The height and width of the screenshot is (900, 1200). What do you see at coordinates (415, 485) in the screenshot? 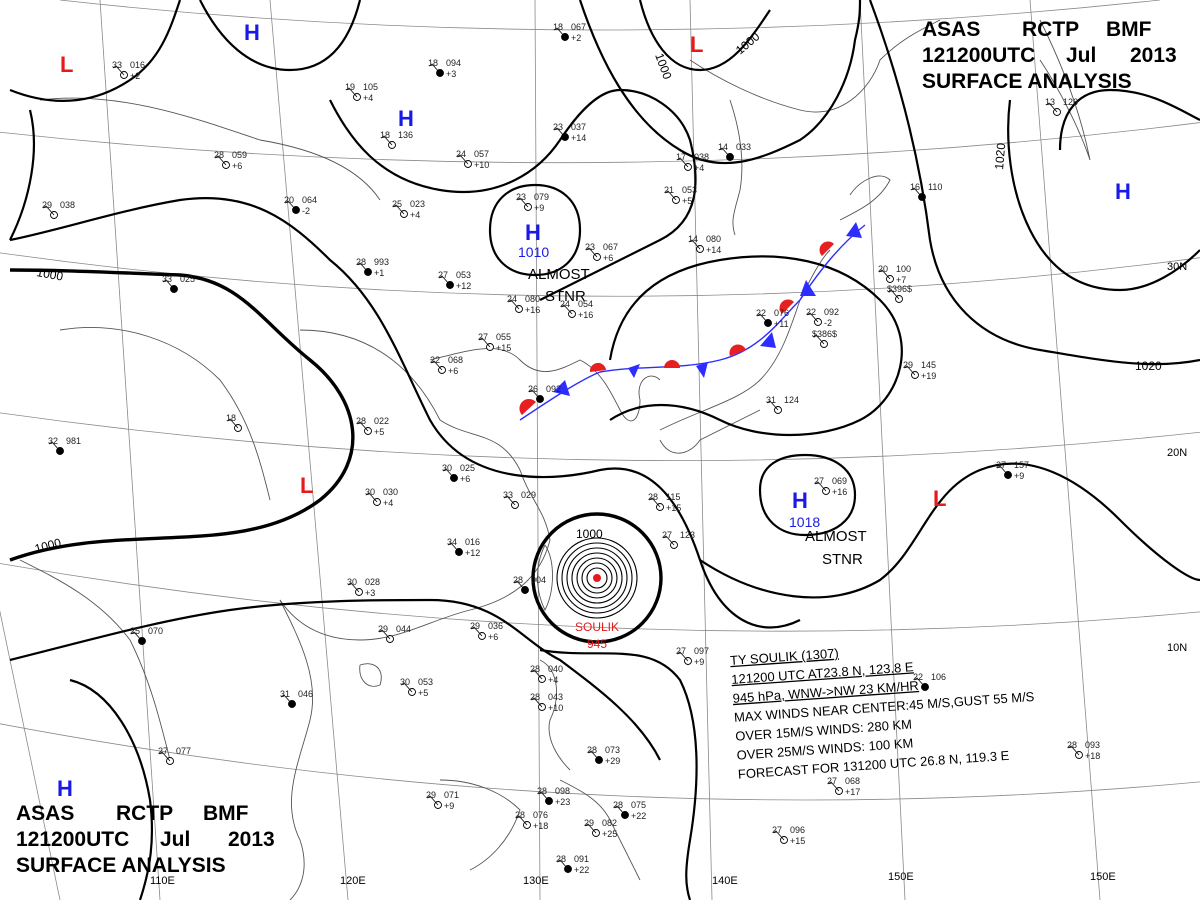
I see `coast-china-east` at bounding box center [415, 485].